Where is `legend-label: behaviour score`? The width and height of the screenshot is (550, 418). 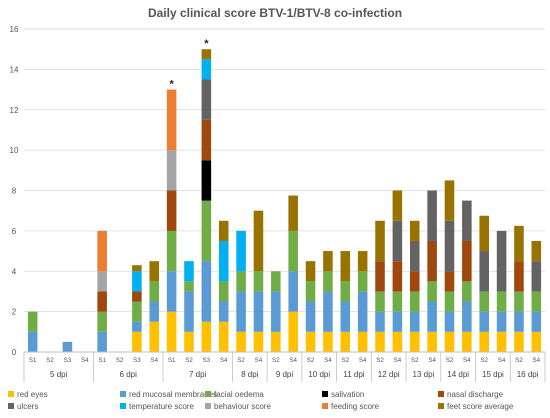
legend-label: behaviour score is located at coordinates (242, 406).